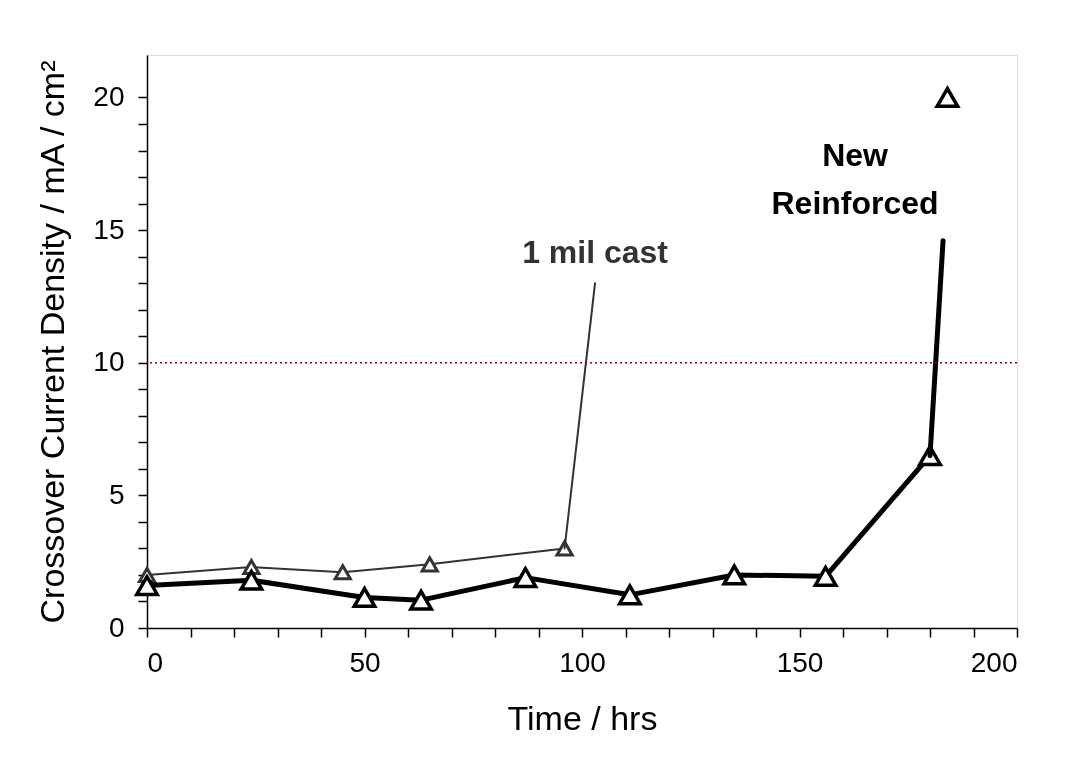 This screenshot has width=1065, height=772. I want to click on y-tick-label: 15, so click(109, 229).